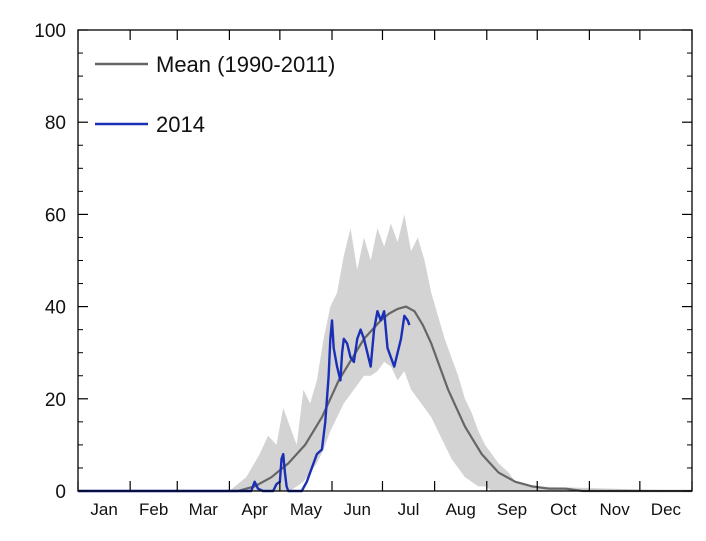 The height and width of the screenshot is (541, 706). What do you see at coordinates (666, 509) in the screenshot?
I see `x-tick-label: Dec` at bounding box center [666, 509].